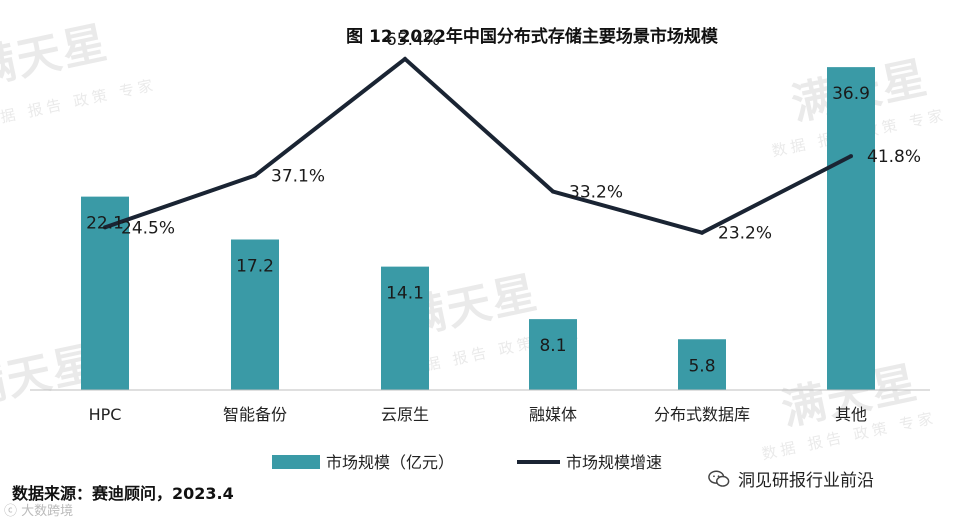 The image size is (963, 521). Describe the element at coordinates (296, 462) in the screenshot. I see `legend-bar-swatch` at that location.